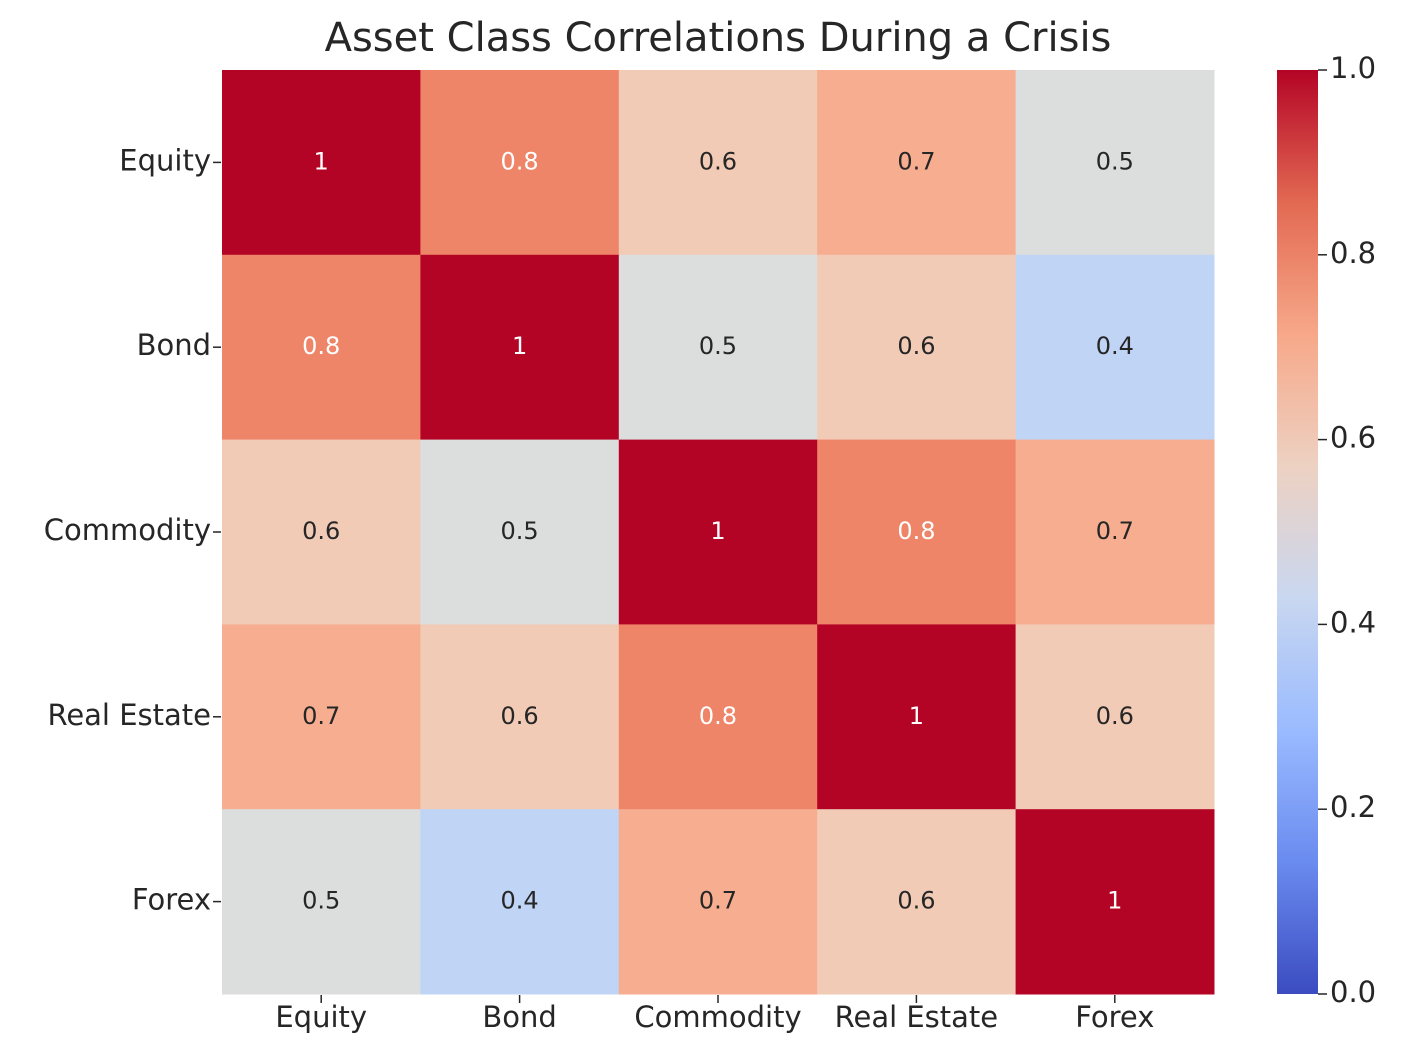 Image resolution: width=1405 pixels, height=1057 pixels. I want to click on heatmap-cell-equity-commodity, so click(718, 163).